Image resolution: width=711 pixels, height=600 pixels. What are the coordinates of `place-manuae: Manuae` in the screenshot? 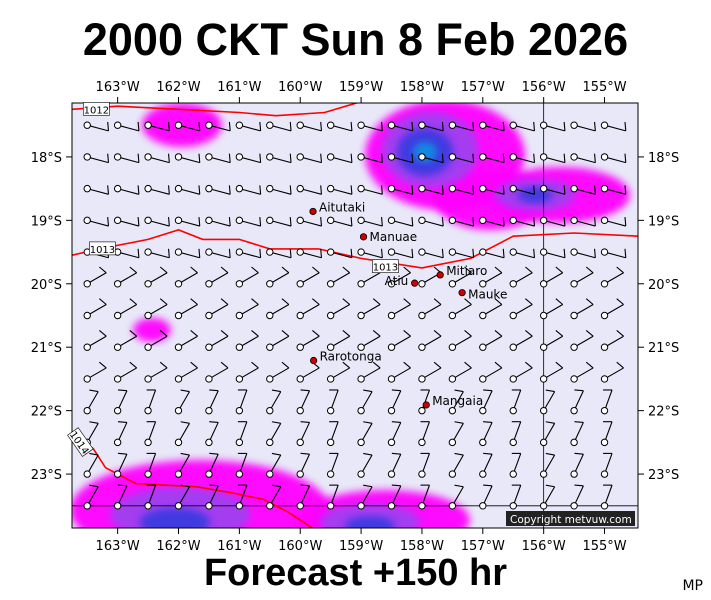 It's located at (388, 237).